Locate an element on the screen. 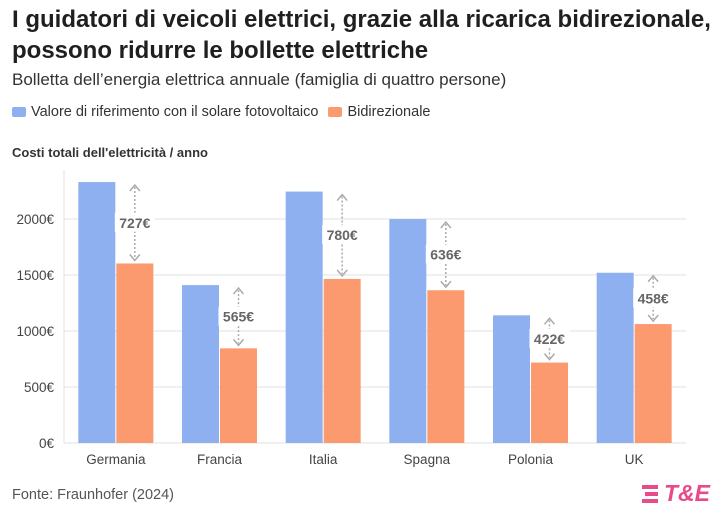 This screenshot has width=720, height=521. difference-label: 780€ is located at coordinates (342, 235).